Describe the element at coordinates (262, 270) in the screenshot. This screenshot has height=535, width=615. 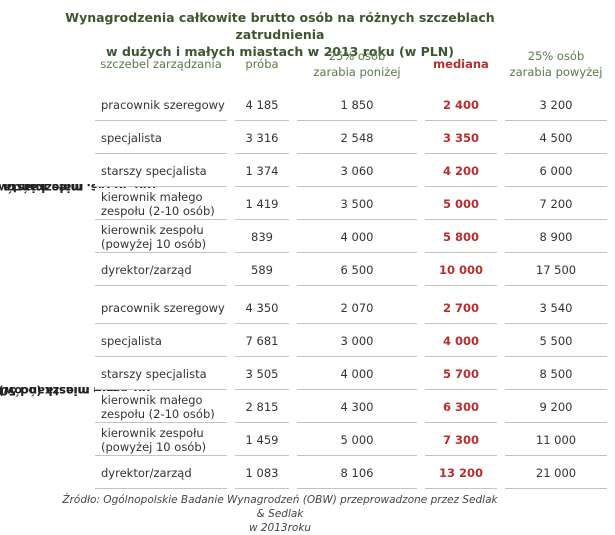
I see `cell-sample: 589` at that location.